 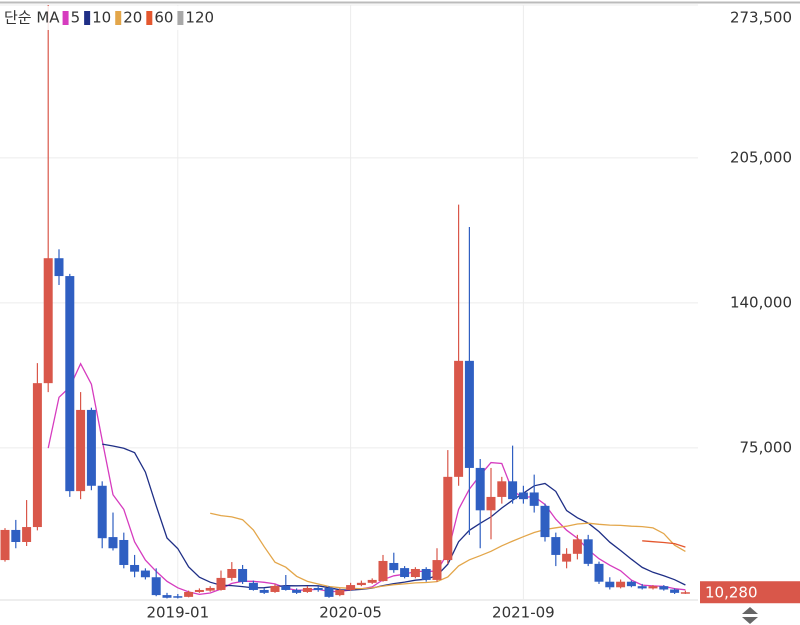 What do you see at coordinates (523, 613) in the screenshot?
I see `x-tick-label: 2021-09` at bounding box center [523, 613].